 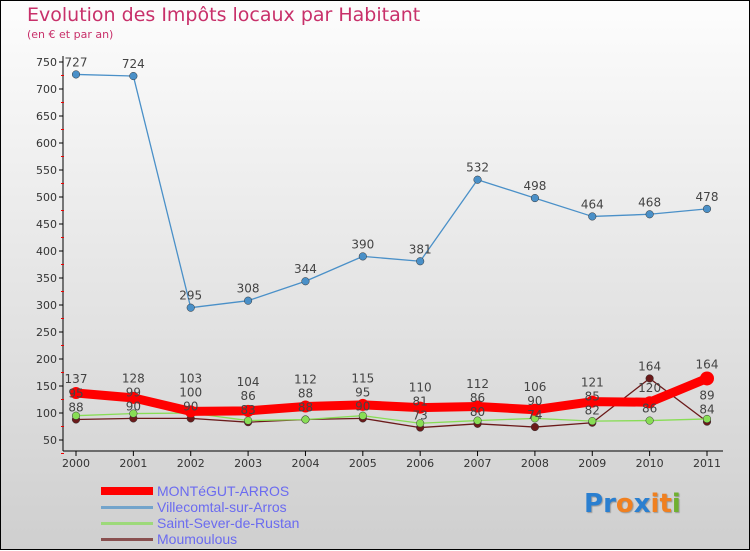 I want to click on y-tick-label: 50, so click(x=50, y=440).